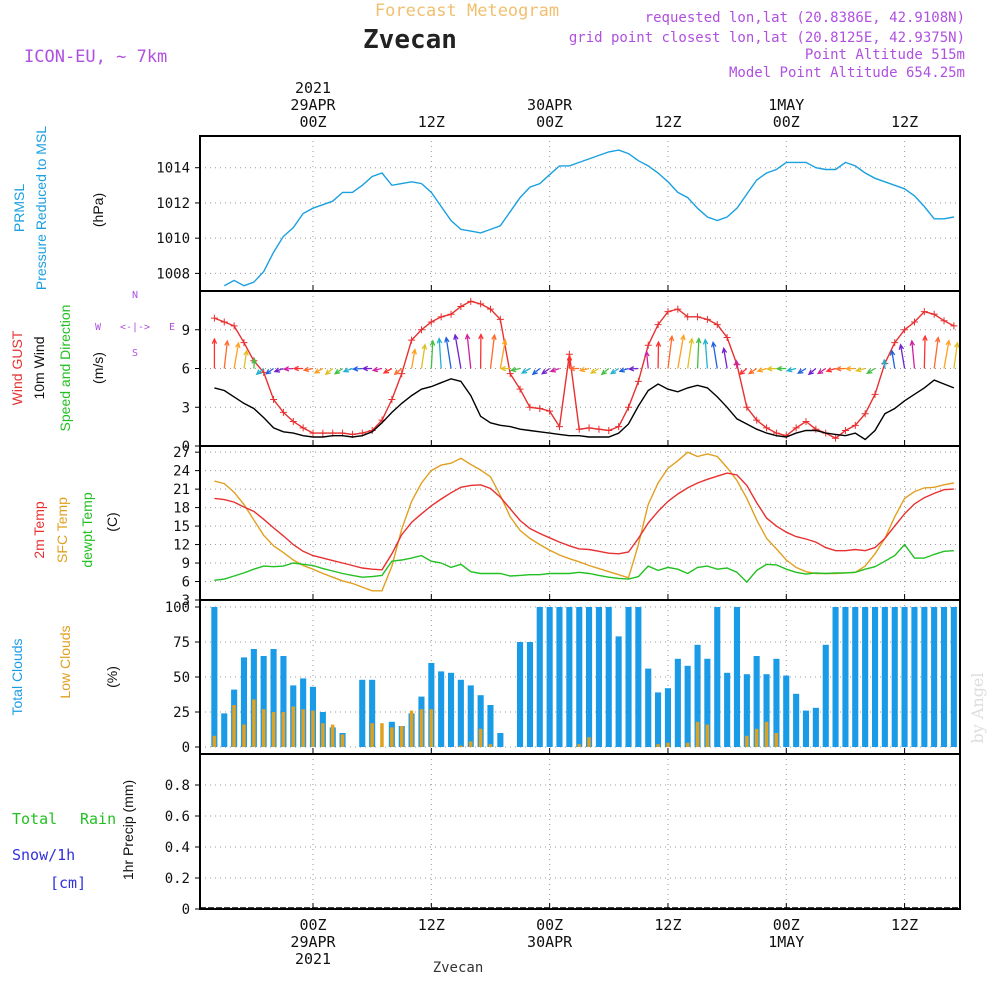 This screenshot has width=1000, height=1000. What do you see at coordinates (177, 786) in the screenshot?
I see `y-tick-label-precip: 0.8` at bounding box center [177, 786].